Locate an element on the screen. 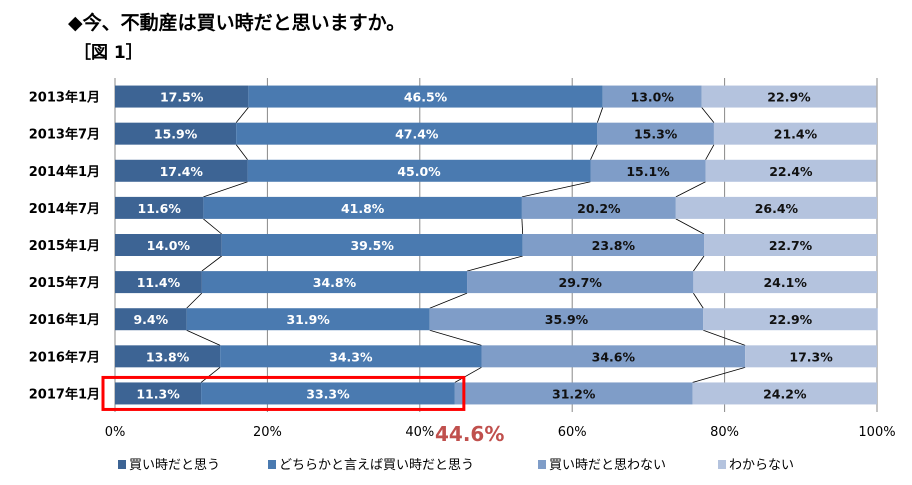 The height and width of the screenshot is (485, 912). data-label: 33.3% is located at coordinates (328, 393).